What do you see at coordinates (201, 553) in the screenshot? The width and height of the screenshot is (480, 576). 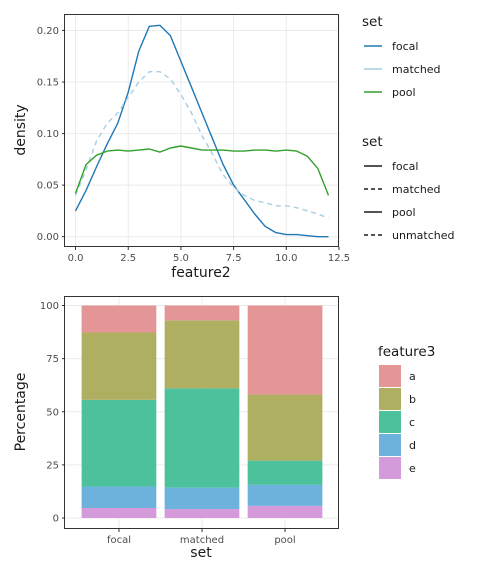 I see `bar-x-axis-title: set` at bounding box center [201, 553].